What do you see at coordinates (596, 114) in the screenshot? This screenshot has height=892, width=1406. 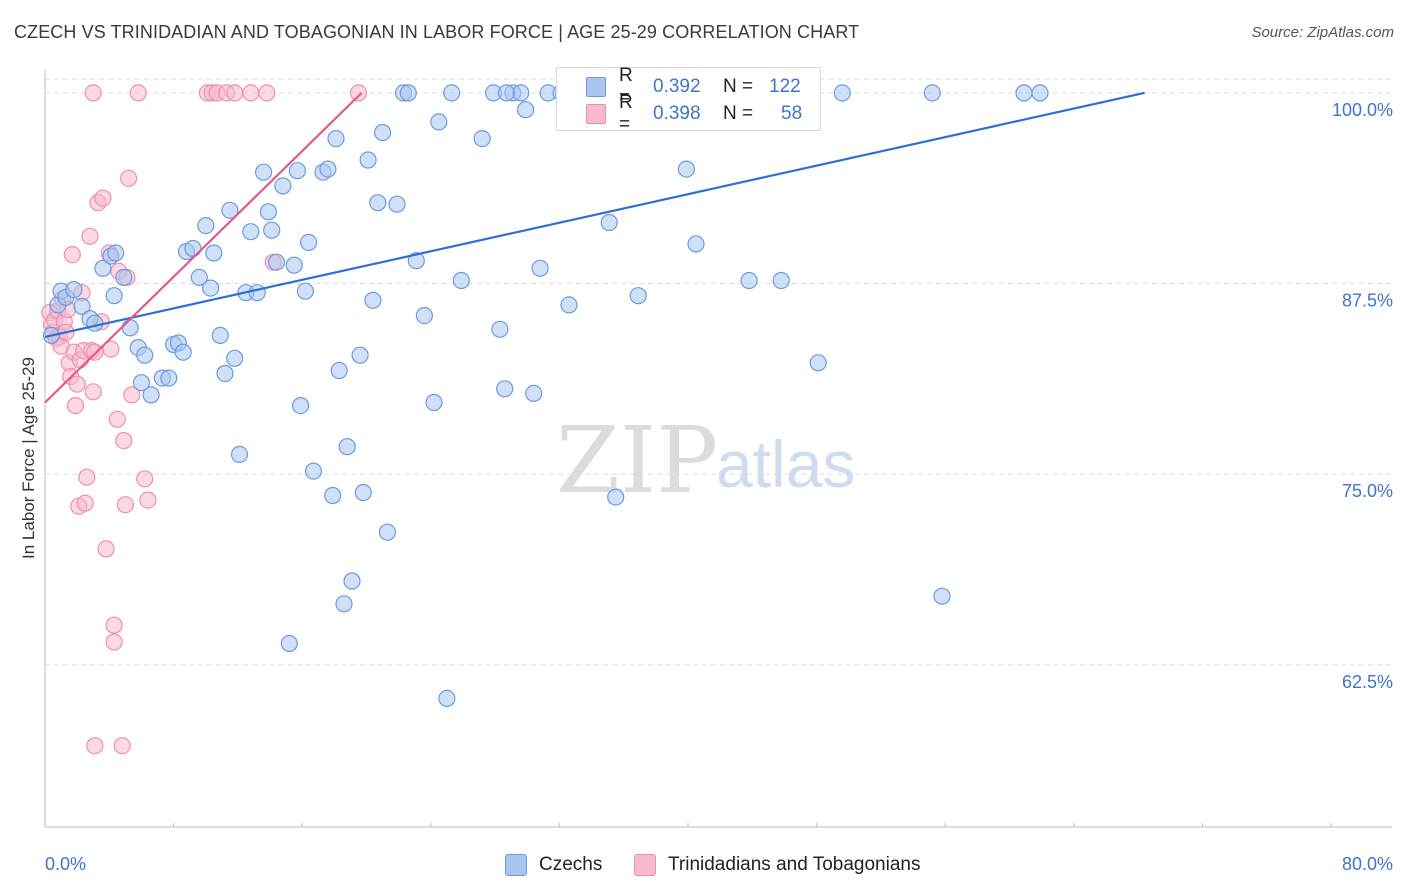 I see `trinidadian-swatch-icon` at bounding box center [596, 114].